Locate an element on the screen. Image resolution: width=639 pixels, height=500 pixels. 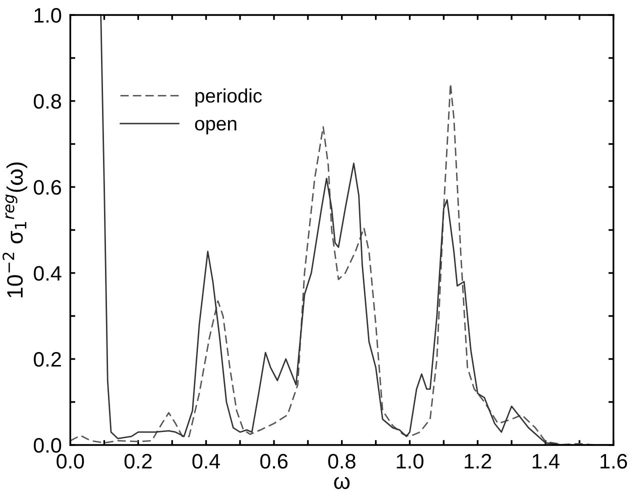
x-axis-title: ω is located at coordinates (342, 483).